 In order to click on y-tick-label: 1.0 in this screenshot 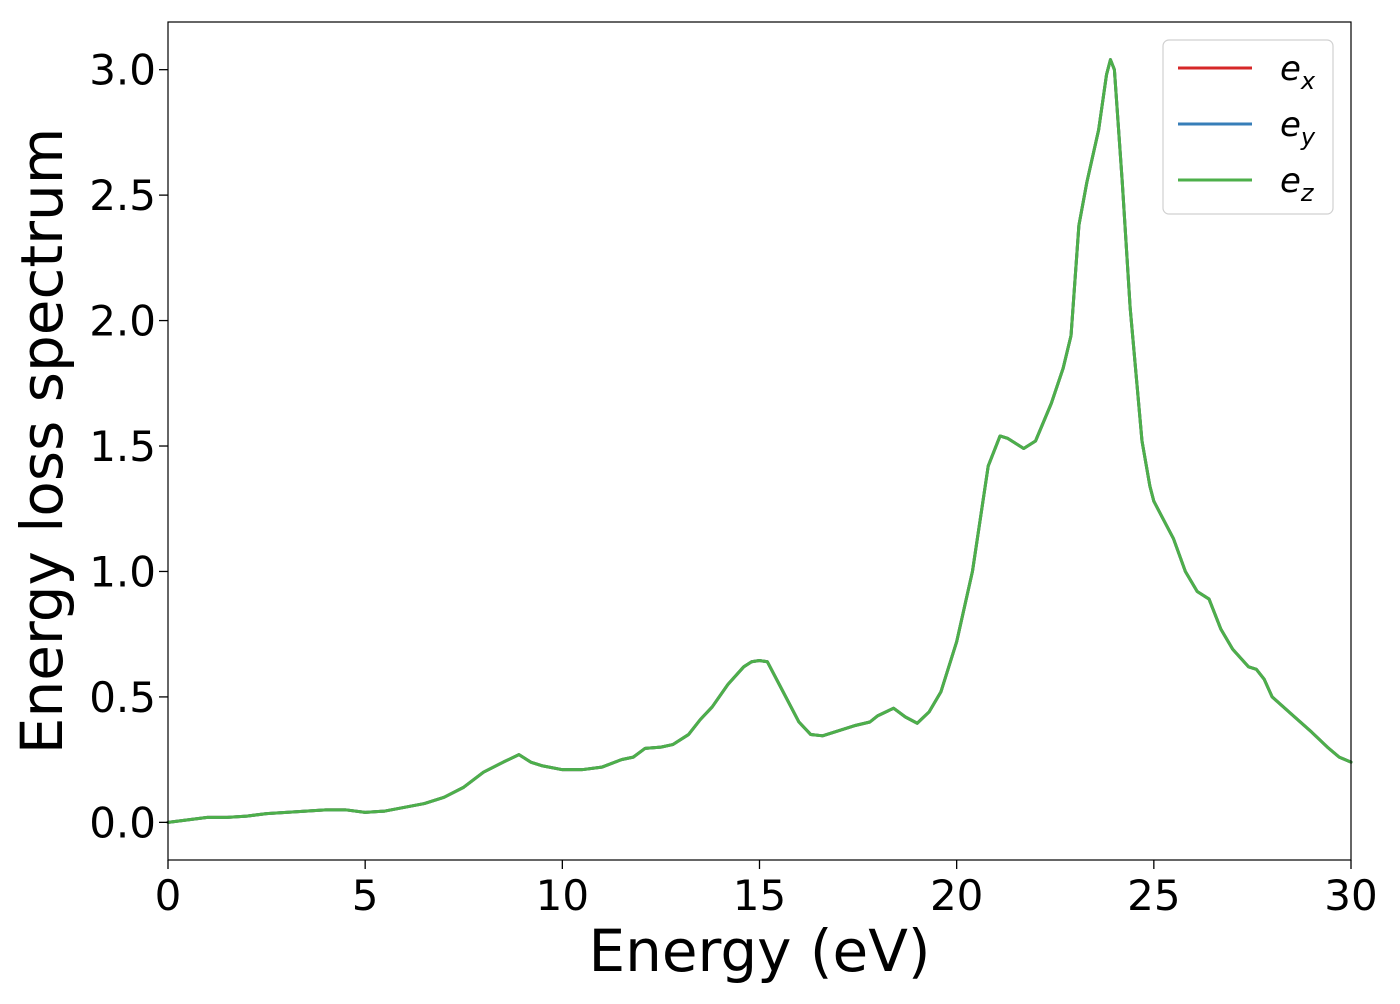, I will do `click(122, 571)`.